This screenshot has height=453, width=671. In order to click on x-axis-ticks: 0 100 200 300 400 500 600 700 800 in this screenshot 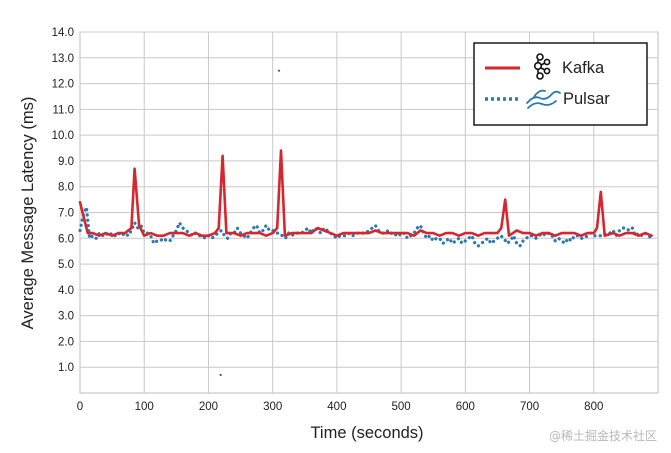, I will do `click(340, 407)`.